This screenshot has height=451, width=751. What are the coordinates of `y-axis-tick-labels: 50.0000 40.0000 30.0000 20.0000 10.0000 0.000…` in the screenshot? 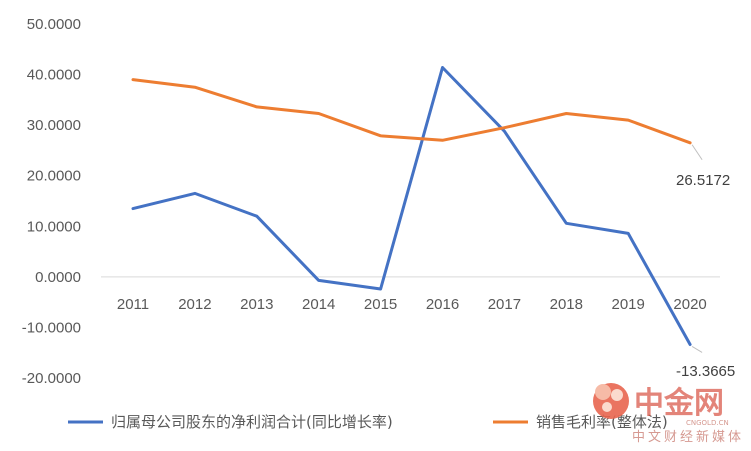 It's located at (51, 201).